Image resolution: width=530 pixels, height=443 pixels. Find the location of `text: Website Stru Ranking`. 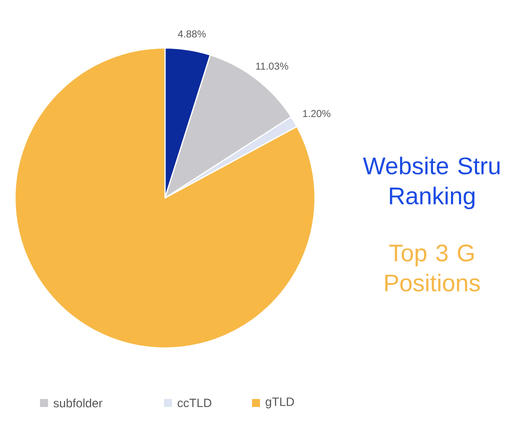

text: Website Stru Ranking is located at coordinates (431, 183).